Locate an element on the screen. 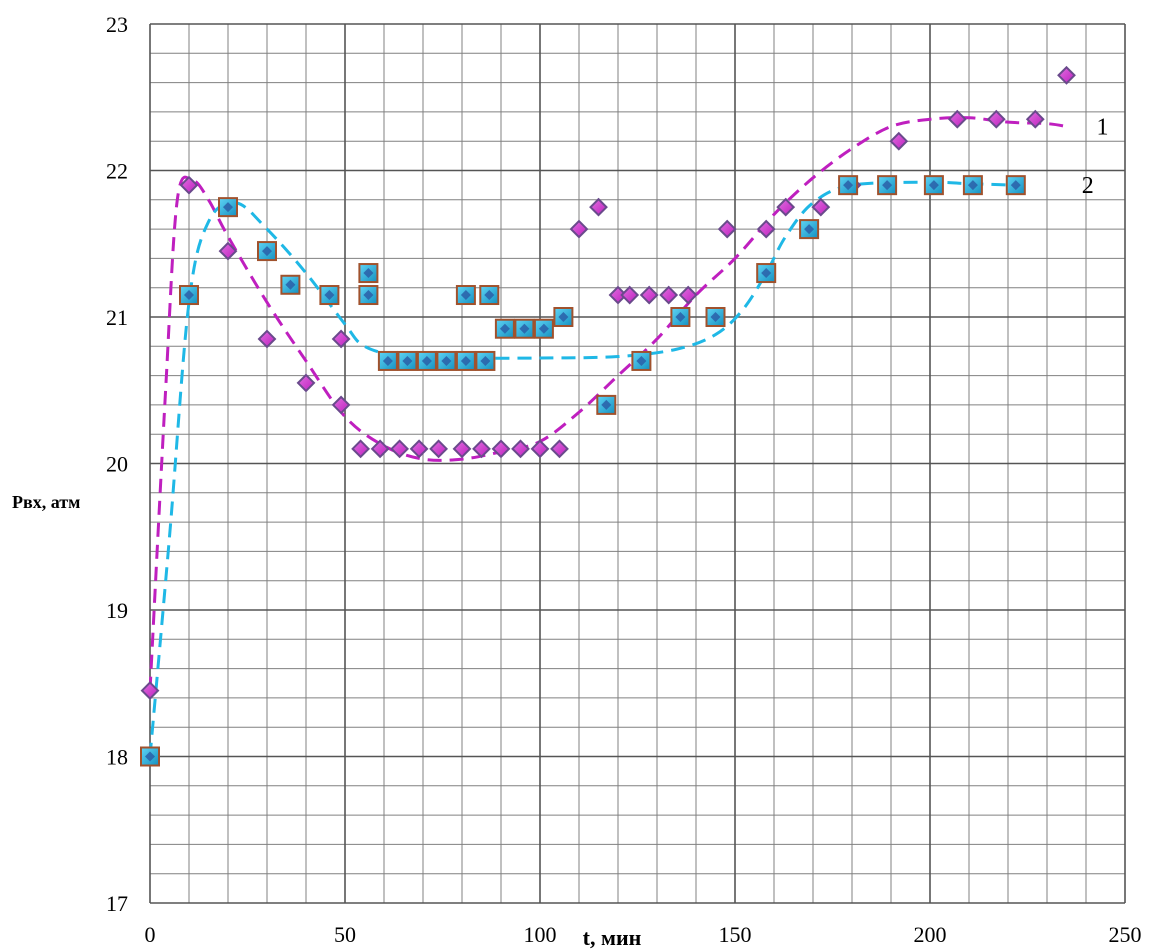  y-tick-label: 18 is located at coordinates (117, 757).